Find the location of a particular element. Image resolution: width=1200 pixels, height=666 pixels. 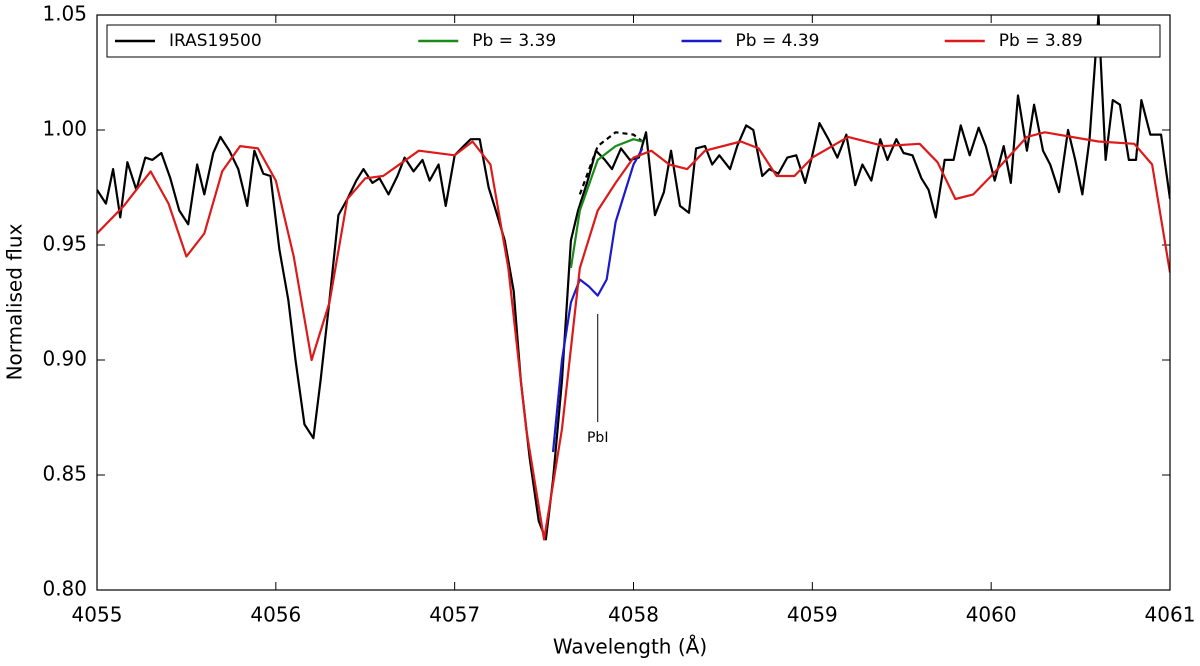

x-tick-label: 4055 is located at coordinates (97, 615).